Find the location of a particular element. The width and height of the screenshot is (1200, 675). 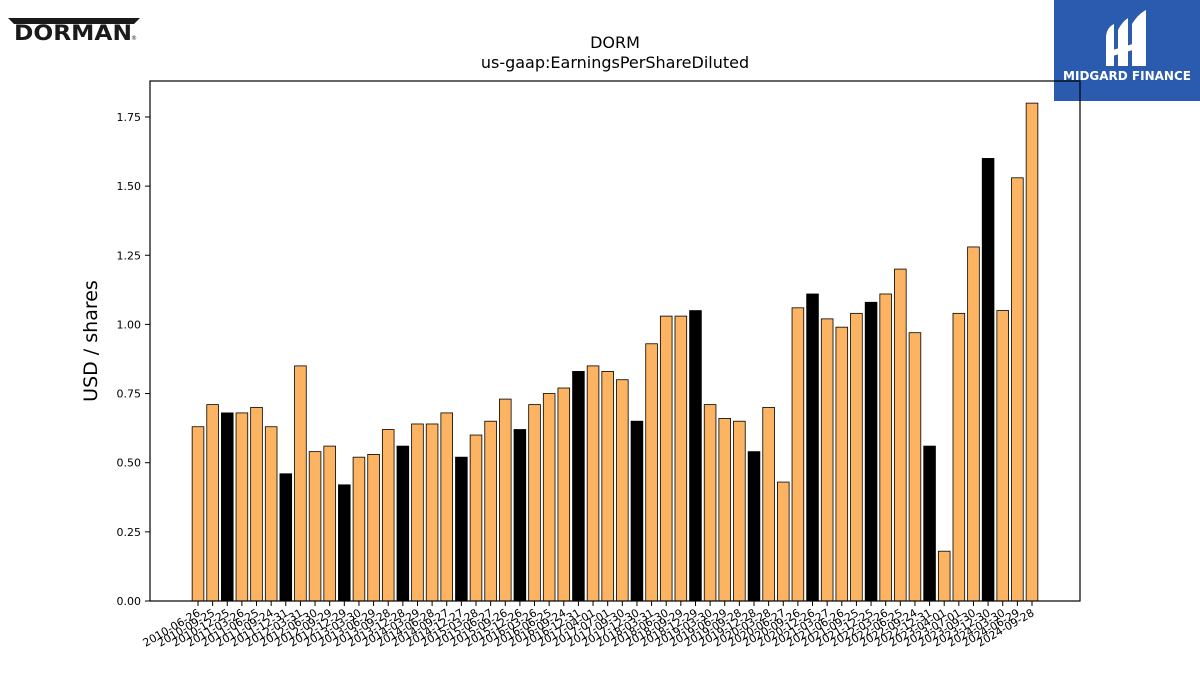

y-axis-ticks: 0.00 0.25 0.50 0.75 1.00 1.25 1.50 1.75 is located at coordinates (133, 359).